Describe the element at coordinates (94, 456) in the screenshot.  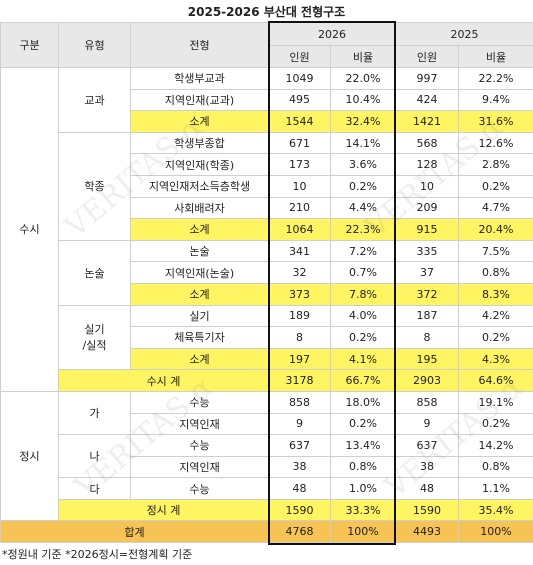
I see `type-cell: 나` at that location.